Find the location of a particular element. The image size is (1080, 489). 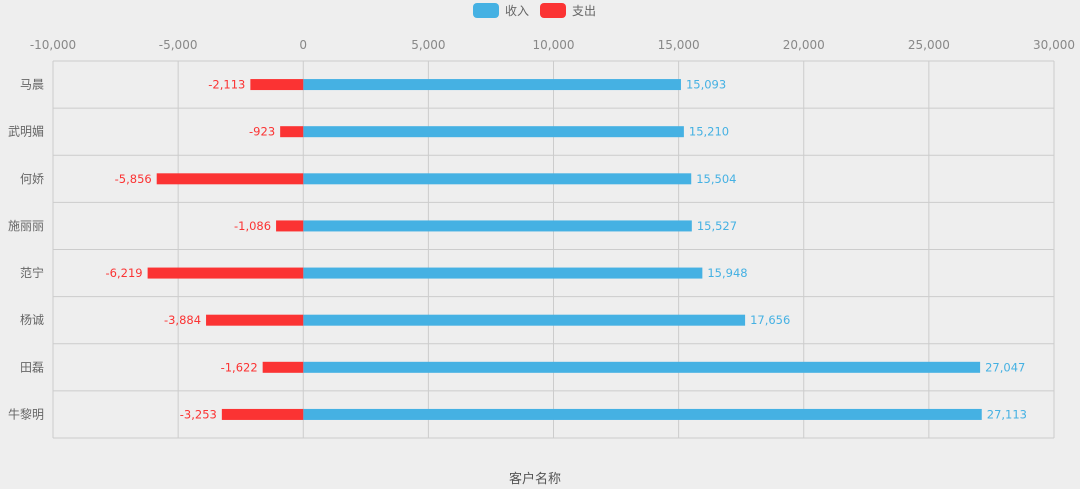

data-label: -1,622 is located at coordinates (239, 367).